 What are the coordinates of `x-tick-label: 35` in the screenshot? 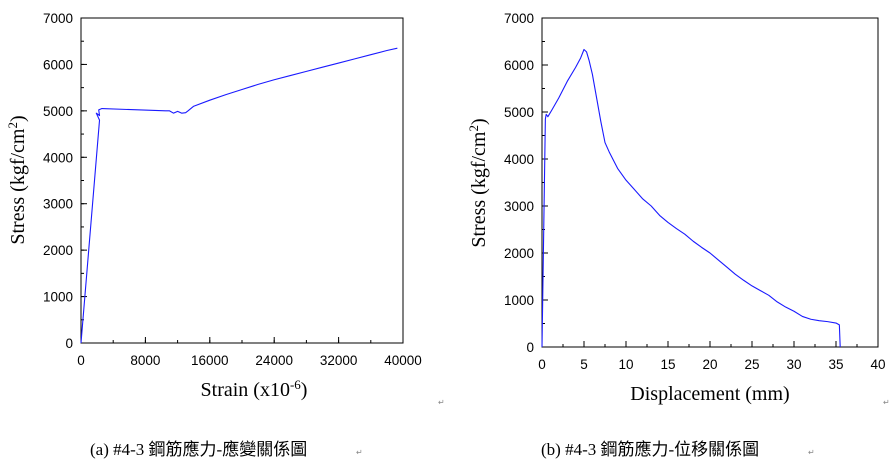 It's located at (835, 364).